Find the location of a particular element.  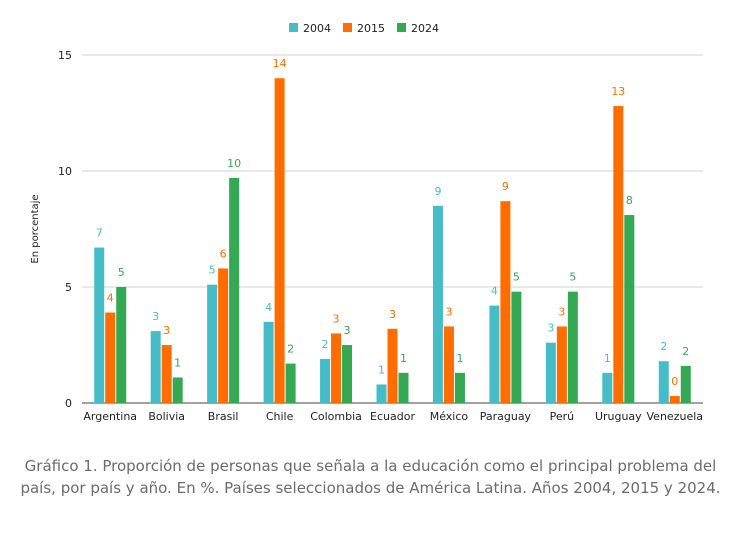

legend-label: 2004 is located at coordinates (317, 28).